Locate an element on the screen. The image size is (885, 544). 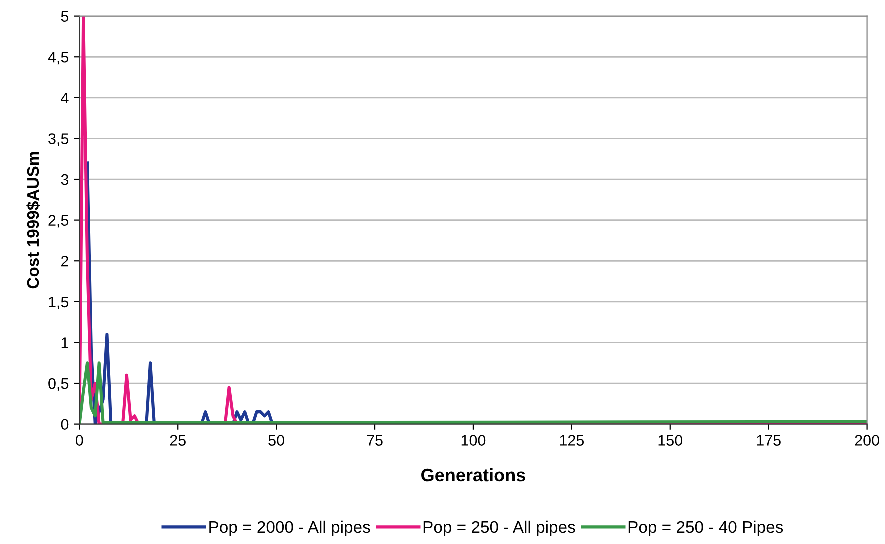
x-tick-label: 175 is located at coordinates (769, 440).